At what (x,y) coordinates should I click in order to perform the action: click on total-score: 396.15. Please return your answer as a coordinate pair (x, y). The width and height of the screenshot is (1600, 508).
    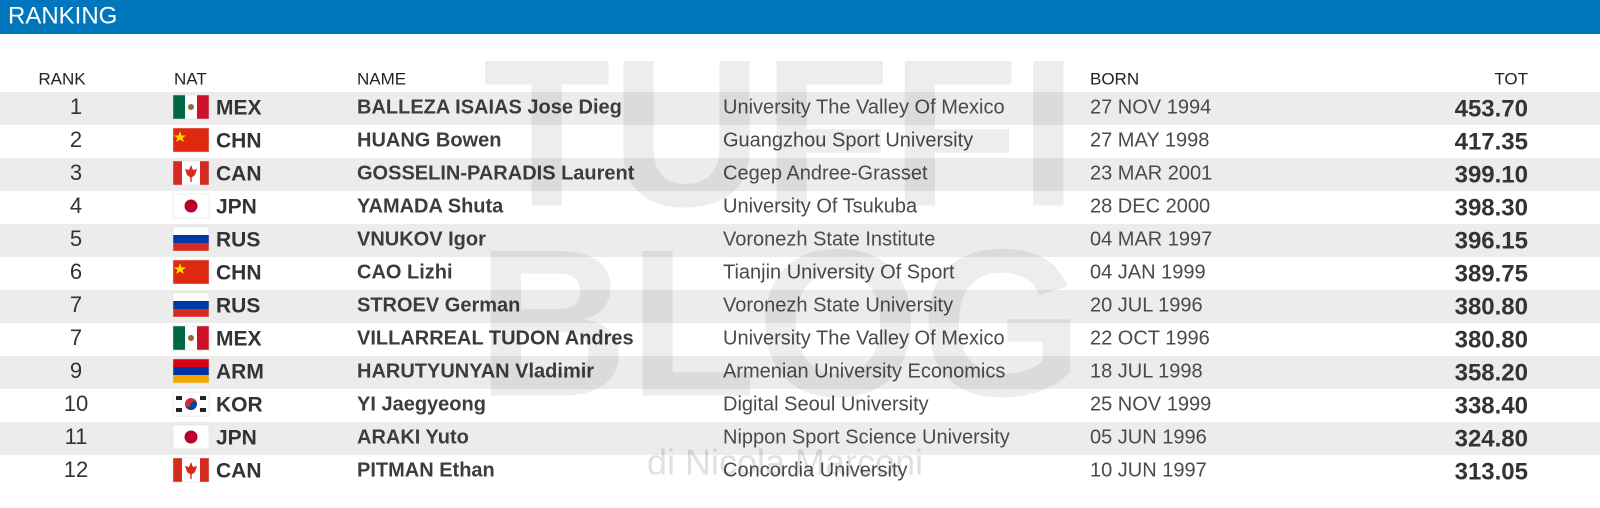
    Looking at the image, I should click on (1491, 240).